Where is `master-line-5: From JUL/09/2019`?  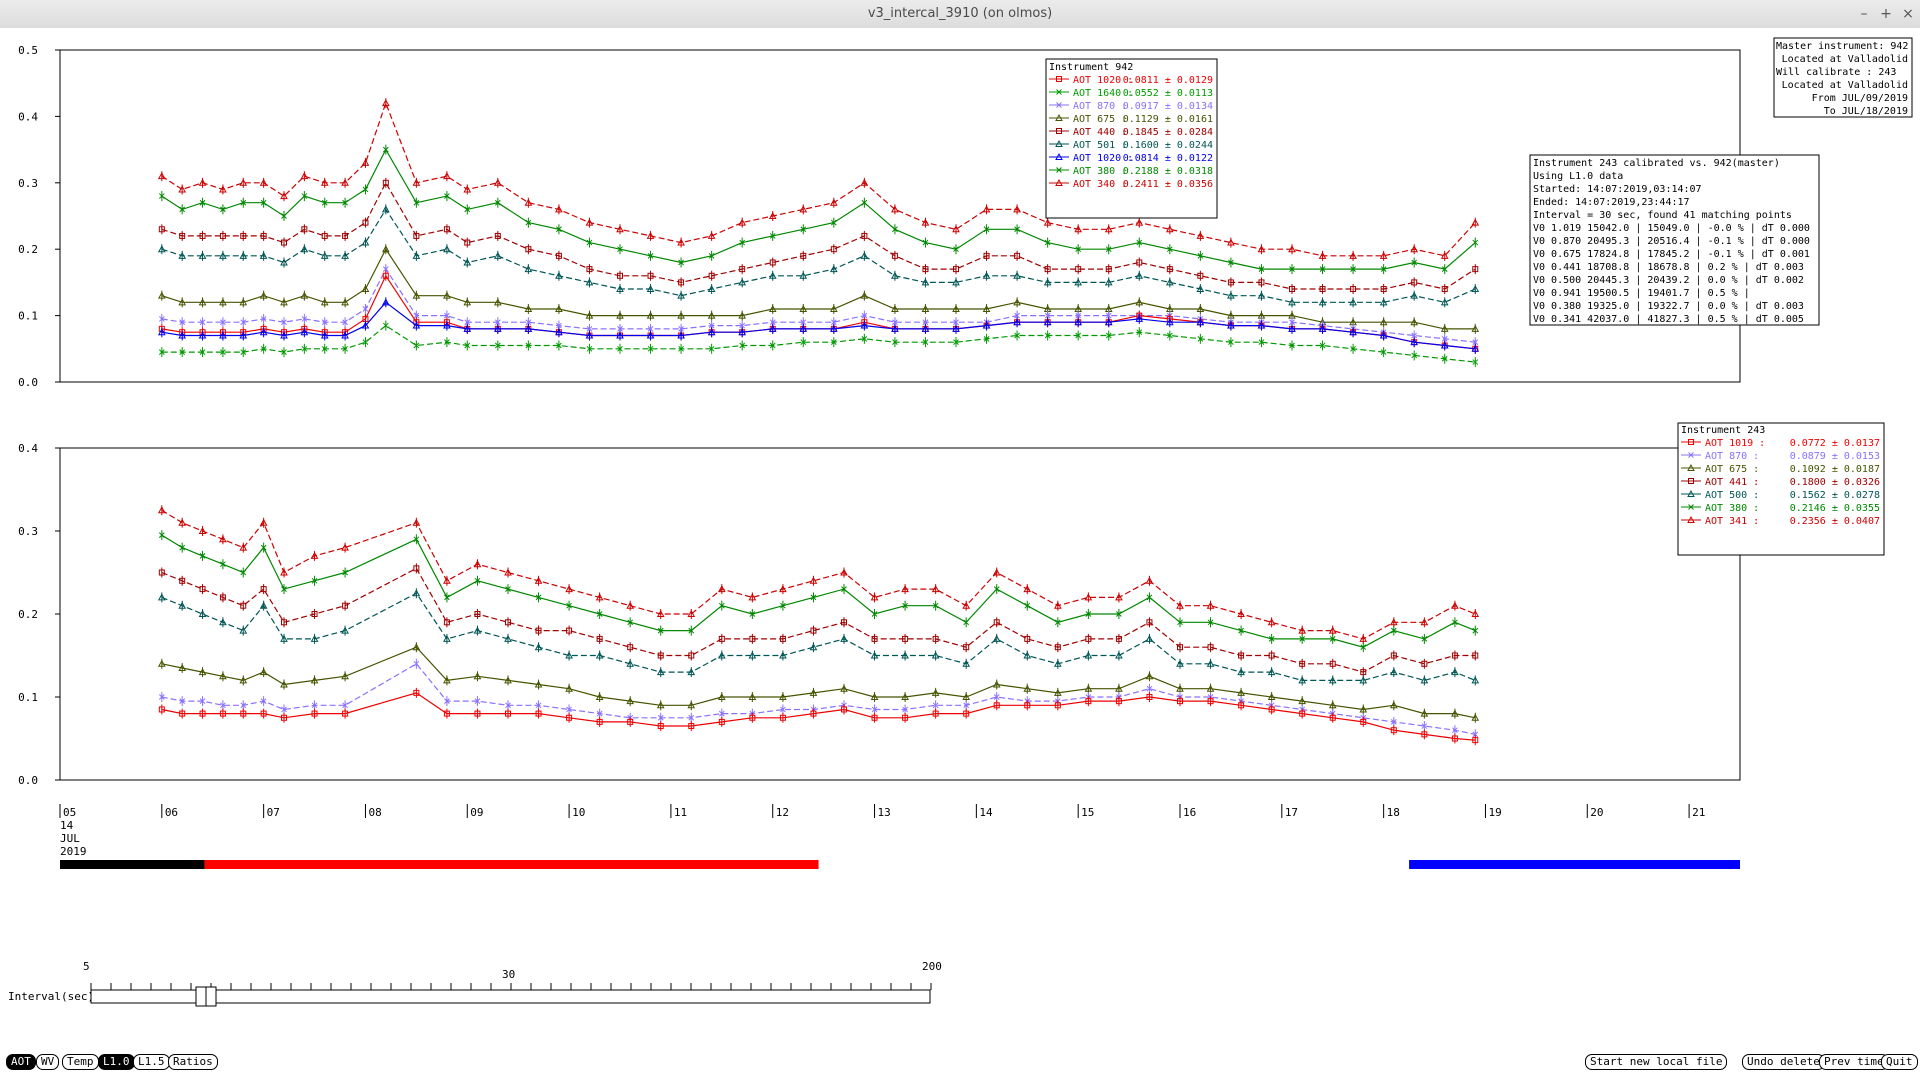
master-line-5: From JUL/09/2019 is located at coordinates (1860, 98).